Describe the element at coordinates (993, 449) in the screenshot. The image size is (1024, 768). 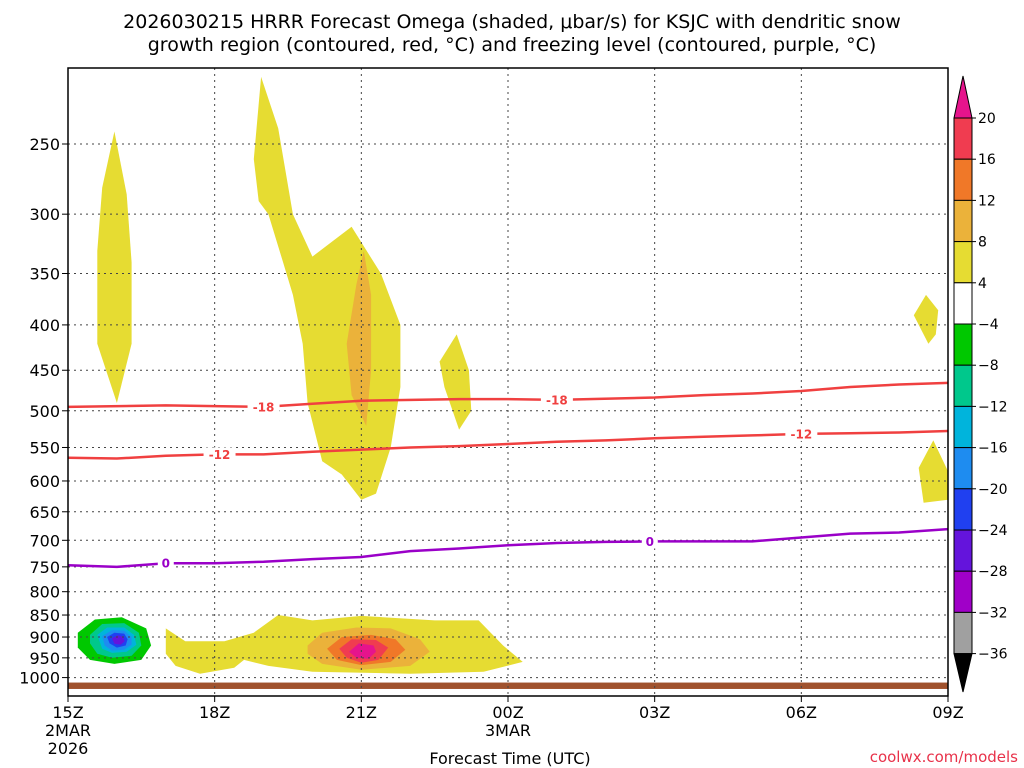
I see `colorbar-tick-label-8: −16` at that location.